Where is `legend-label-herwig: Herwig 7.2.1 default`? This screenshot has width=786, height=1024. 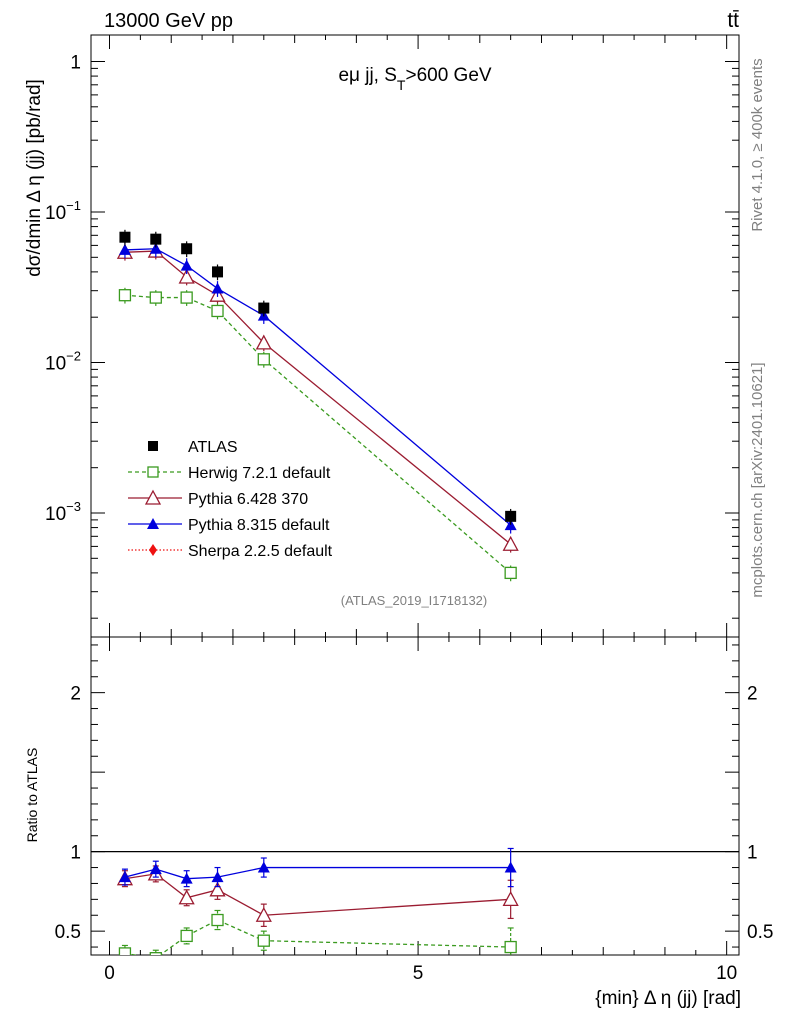
legend-label-herwig: Herwig 7.2.1 default is located at coordinates (259, 473).